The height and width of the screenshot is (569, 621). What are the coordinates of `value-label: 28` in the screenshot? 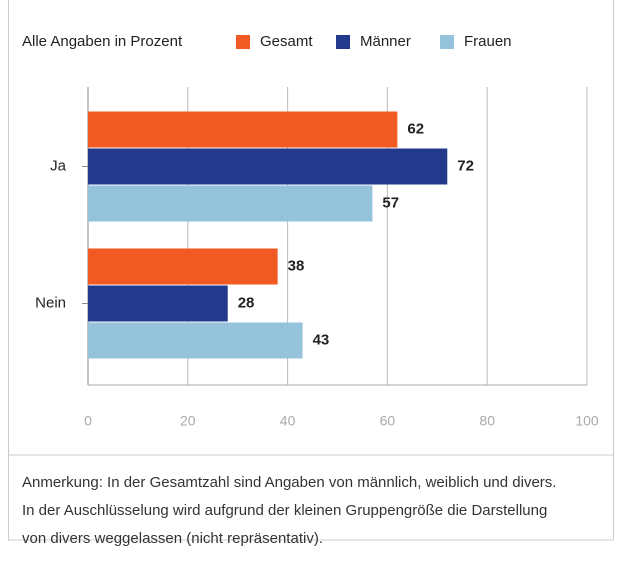 It's located at (246, 302).